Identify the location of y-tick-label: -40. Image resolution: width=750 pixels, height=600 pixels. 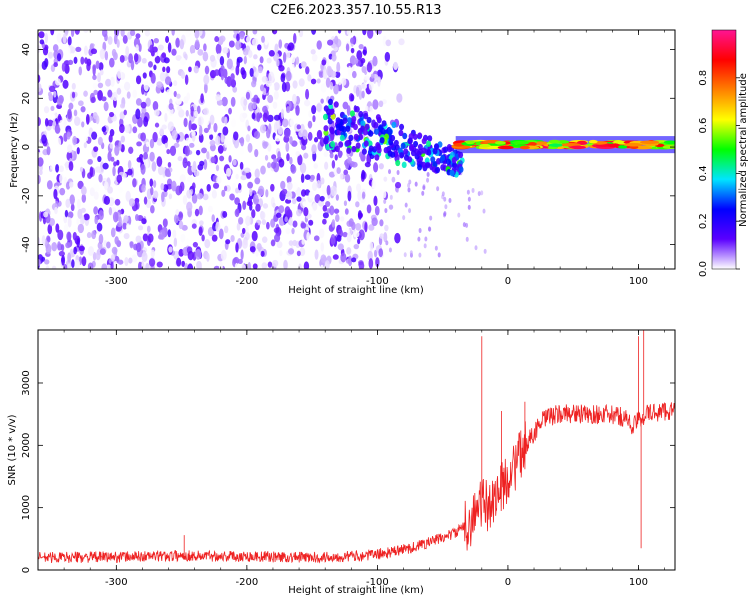
(26, 244).